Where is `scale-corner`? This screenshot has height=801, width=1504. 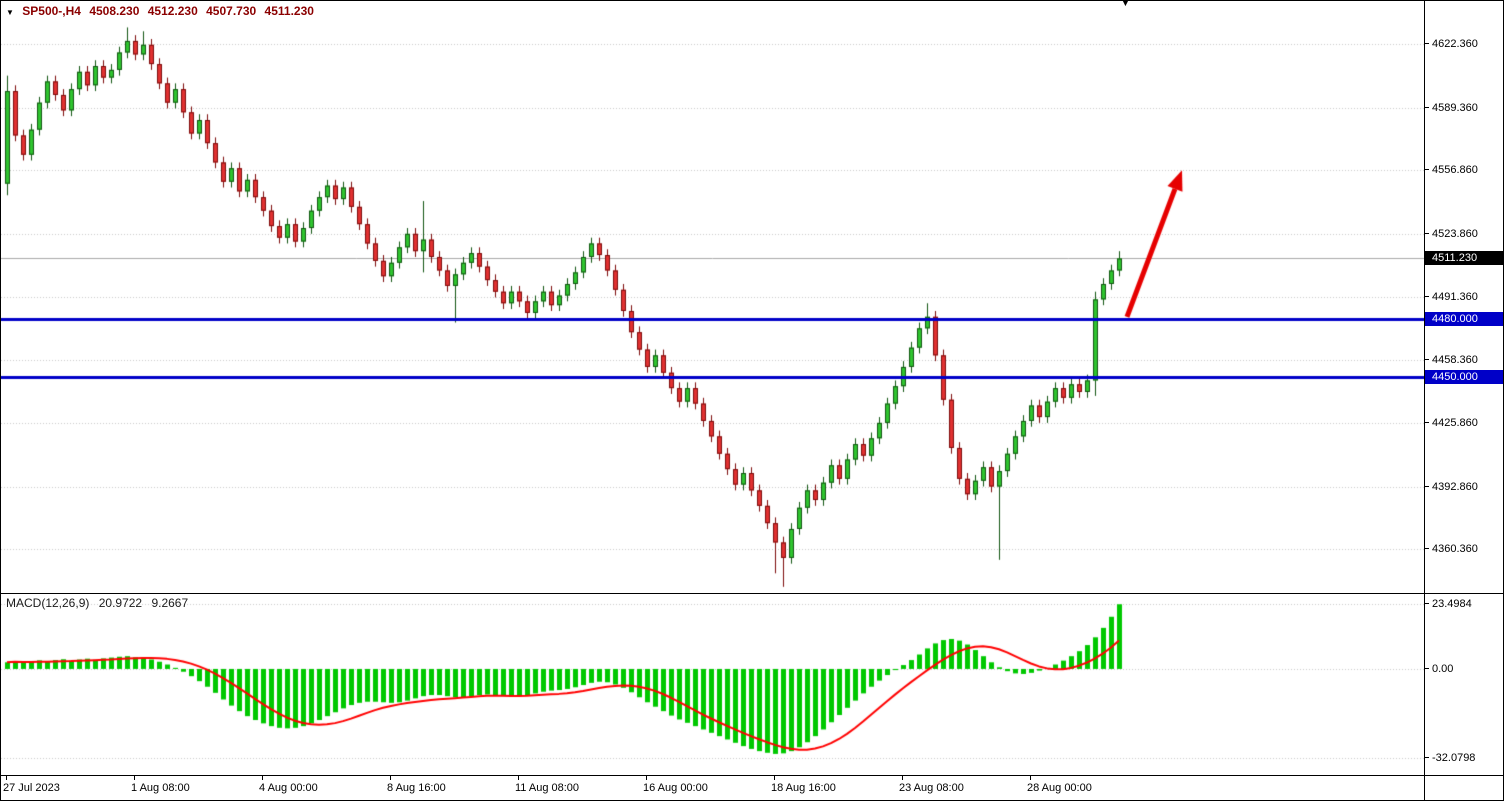
scale-corner is located at coordinates (1463, 788).